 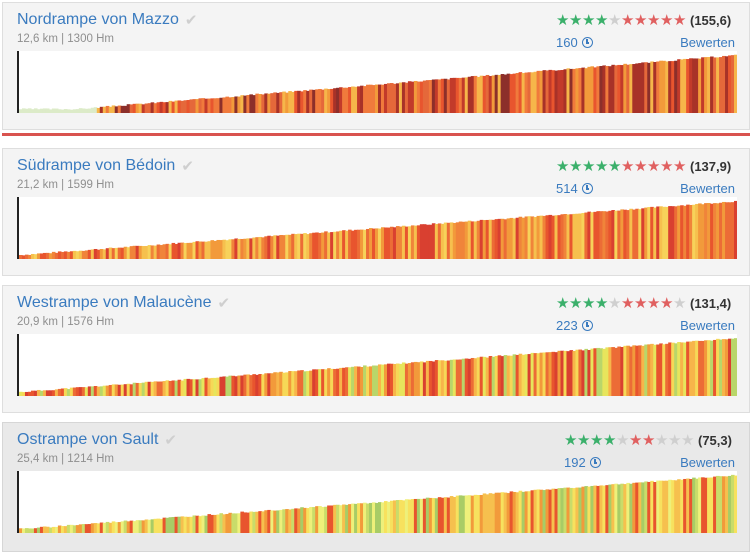 What do you see at coordinates (574, 42) in the screenshot?
I see `rating-count: 160` at bounding box center [574, 42].